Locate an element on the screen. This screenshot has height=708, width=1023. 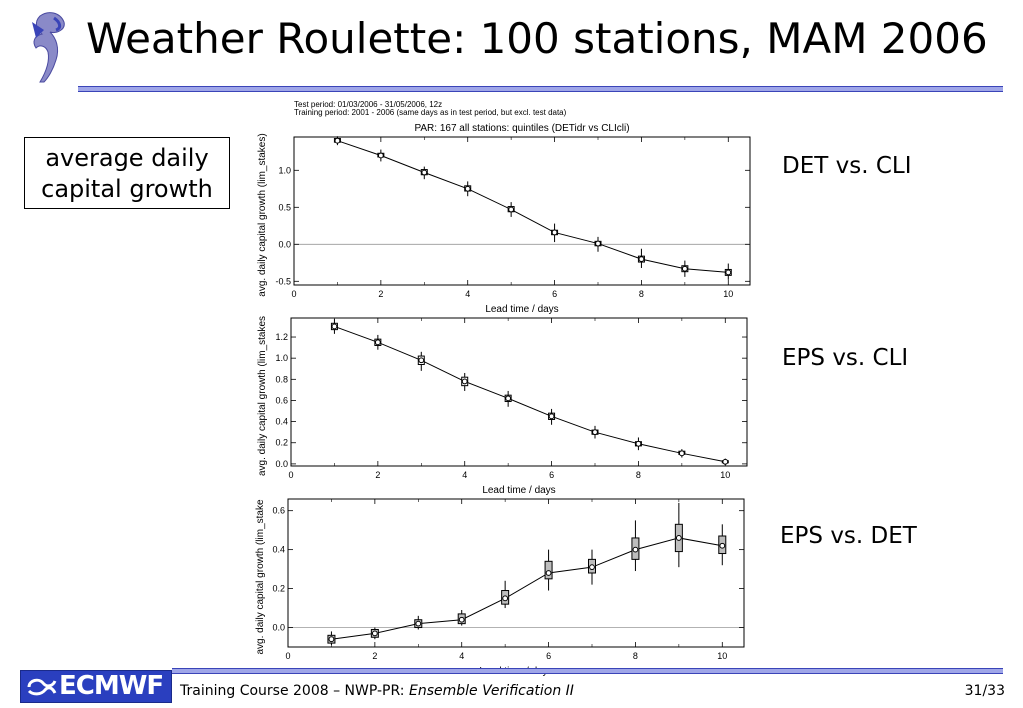
note-line-2: capital growth is located at coordinates (127, 189).